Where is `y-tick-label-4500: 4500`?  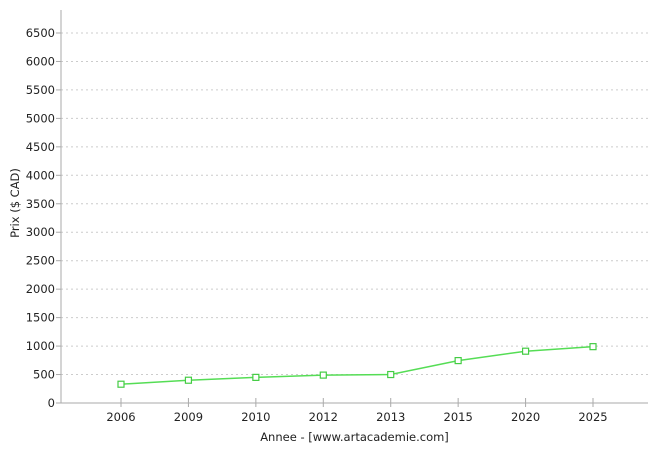
y-tick-label-4500: 4500 is located at coordinates (40, 147).